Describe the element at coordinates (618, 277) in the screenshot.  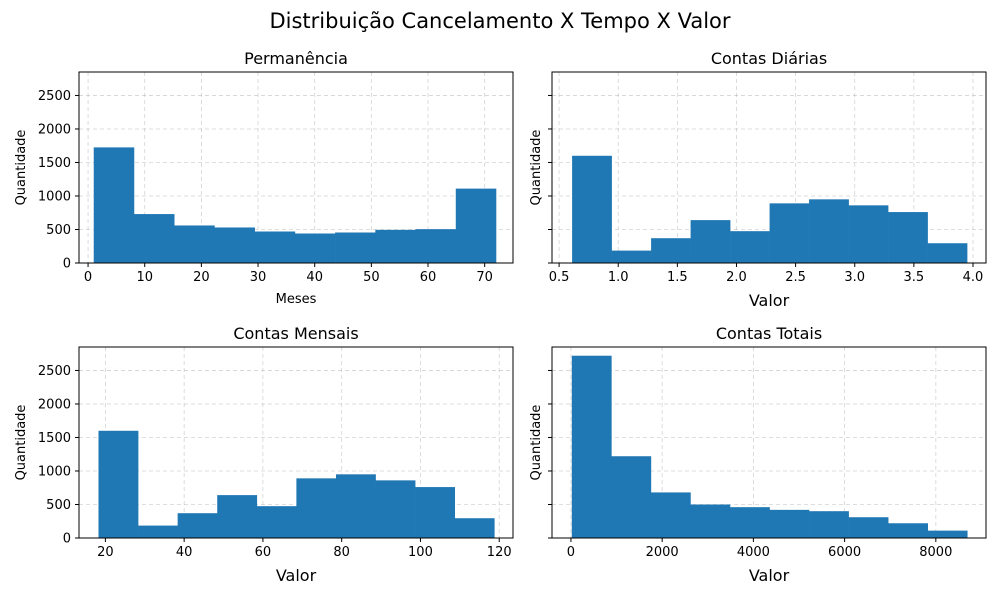
I see `x-tick-label: 1.0` at that location.